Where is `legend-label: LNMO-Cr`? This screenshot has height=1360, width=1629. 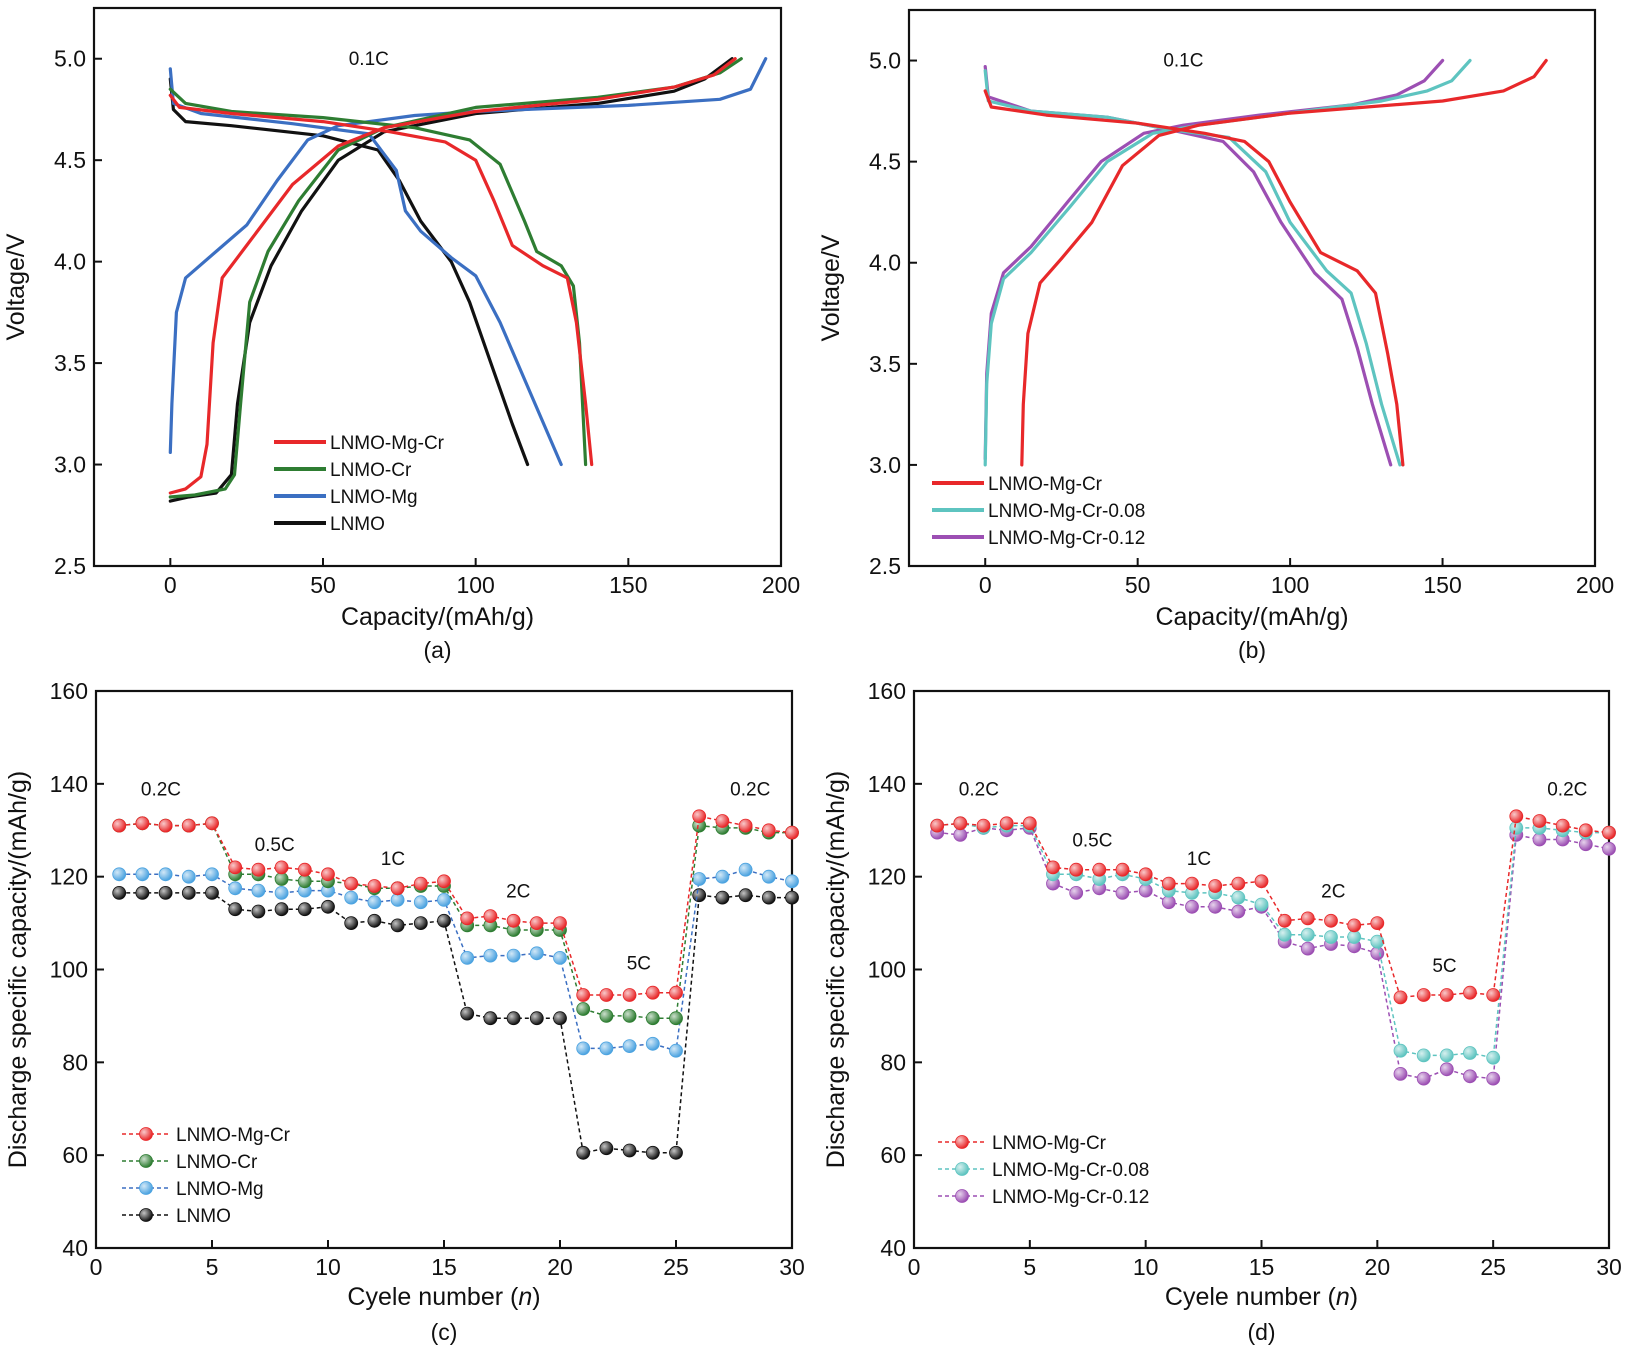 legend-label: LNMO-Cr is located at coordinates (217, 1162).